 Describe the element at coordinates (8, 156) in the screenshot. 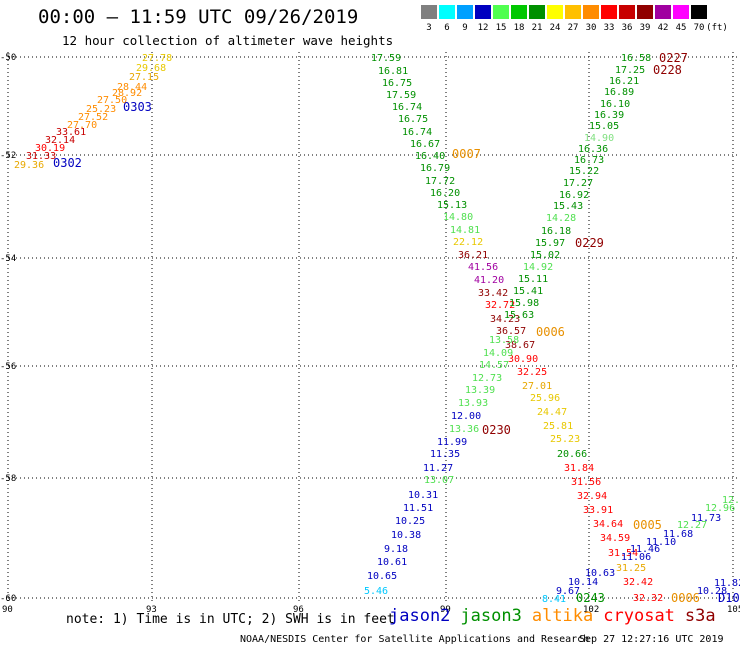

I see `lat-label: -52` at that location.